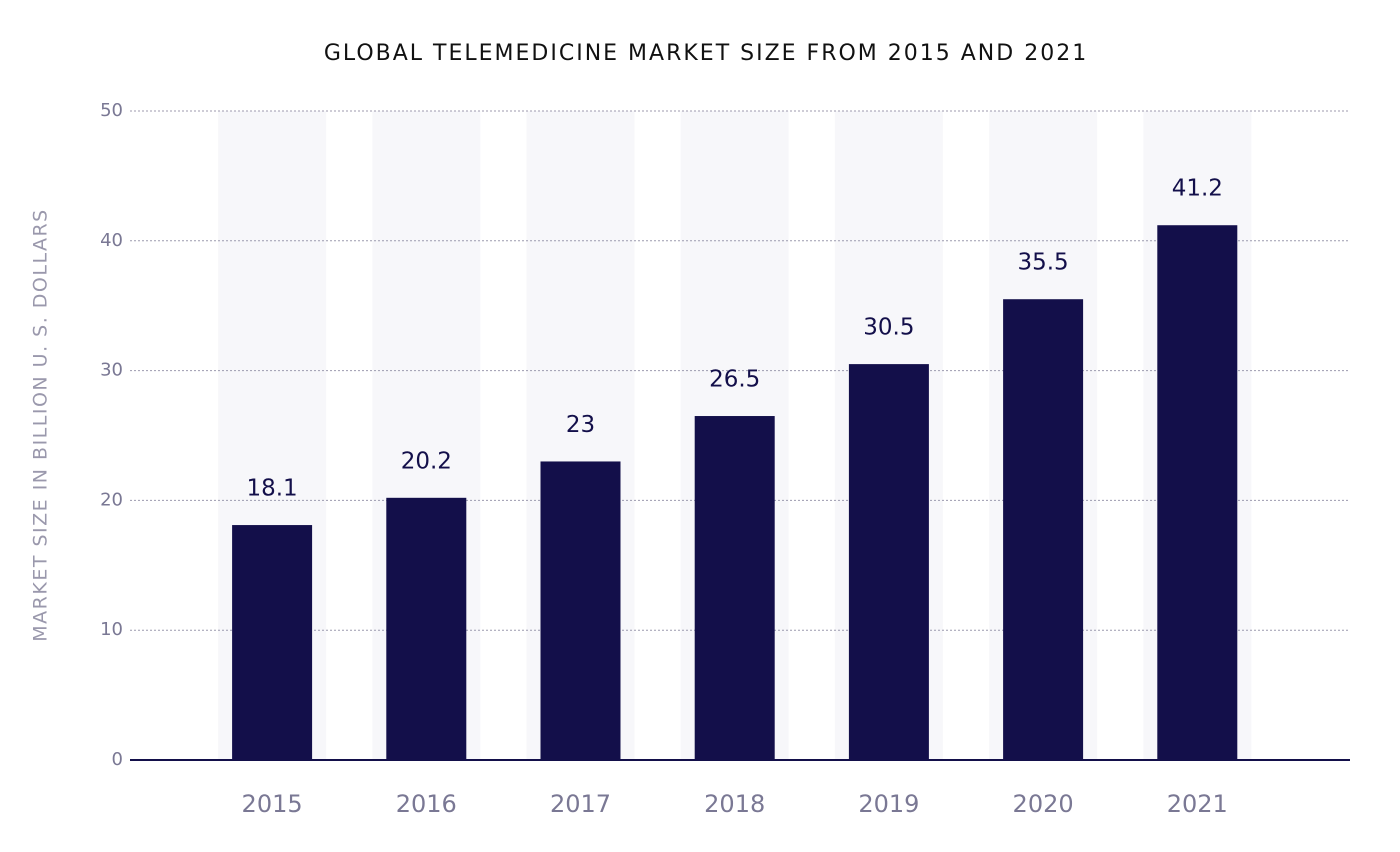 This screenshot has width=1400, height=852. I want to click on x-tick-label: 2021, so click(1197, 804).